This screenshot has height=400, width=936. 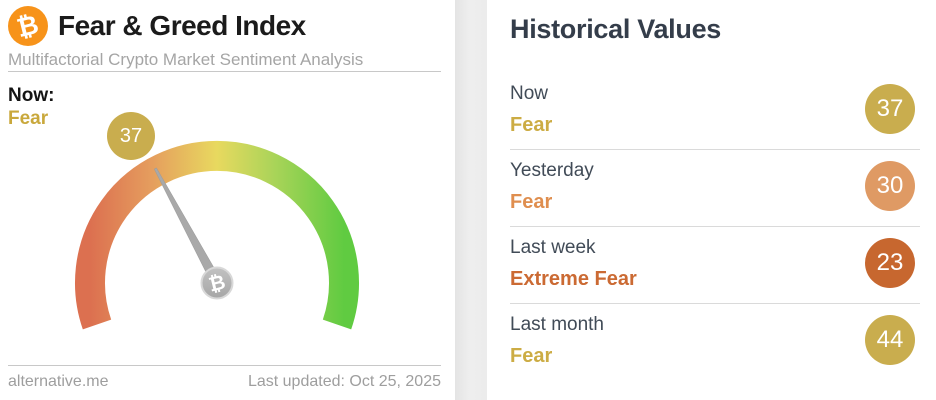 I want to click on history-row-last-week: Last week Extreme Fear 23, so click(x=715, y=265).